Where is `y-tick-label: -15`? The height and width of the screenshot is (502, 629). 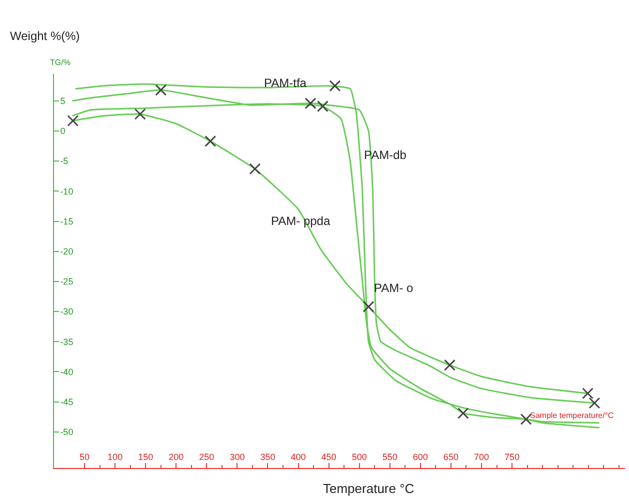
y-tick-label: -15 is located at coordinates (67, 221).